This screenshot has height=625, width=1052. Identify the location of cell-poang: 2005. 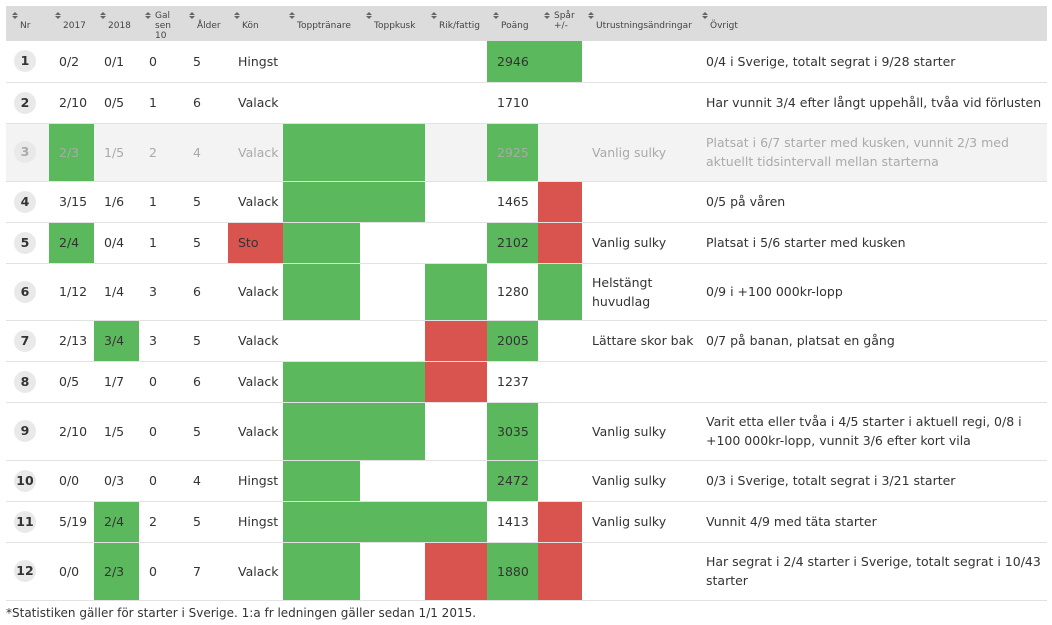
(512, 340).